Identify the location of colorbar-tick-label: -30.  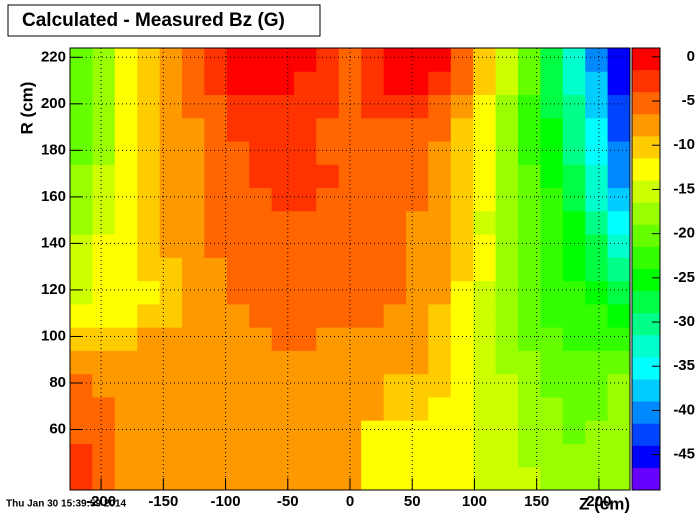
(684, 321).